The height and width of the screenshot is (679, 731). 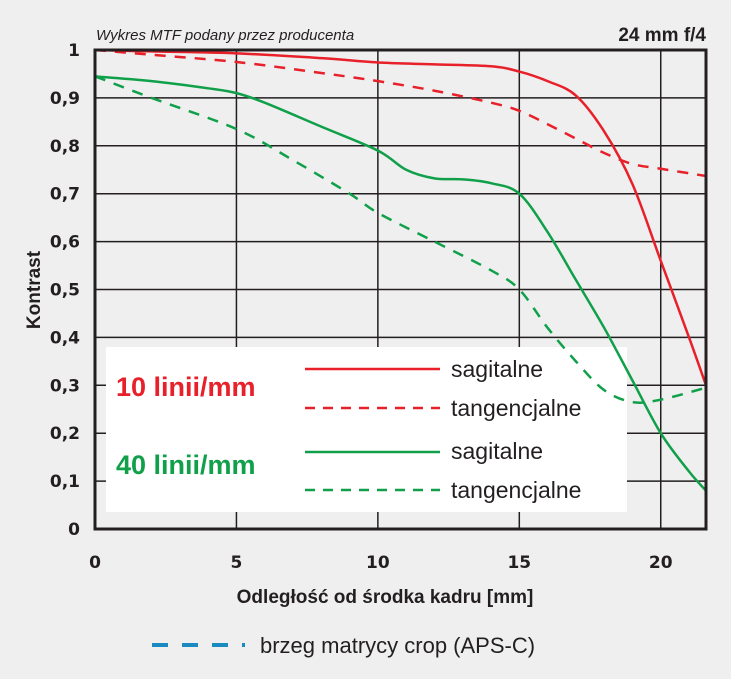 I want to click on y-axis-label: Kontrast, so click(x=34, y=289).